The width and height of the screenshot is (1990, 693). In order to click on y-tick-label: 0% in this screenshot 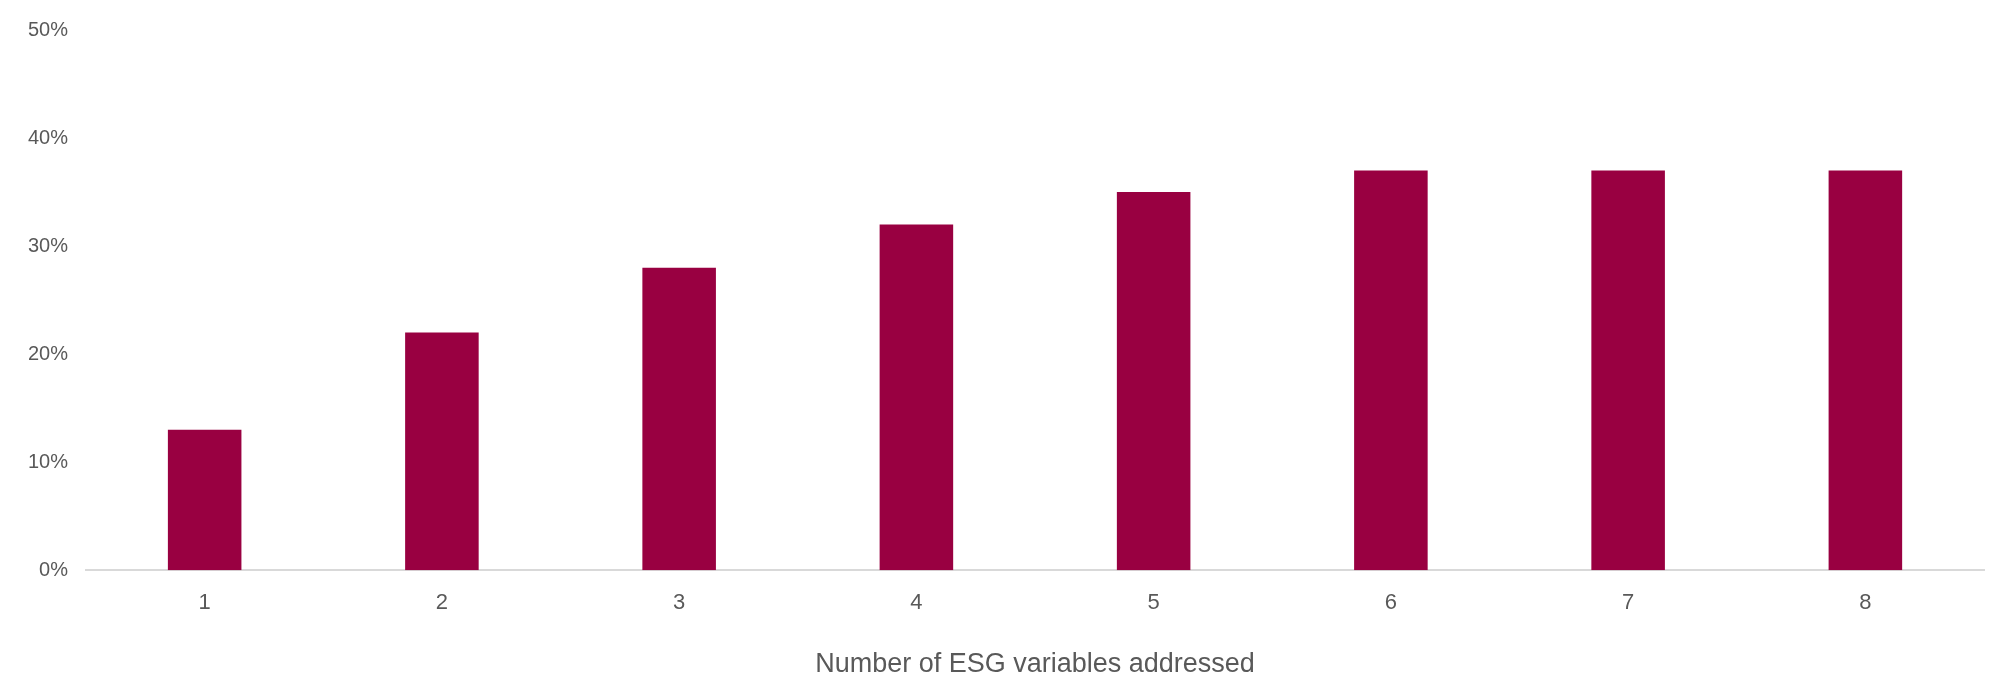, I will do `click(54, 568)`.